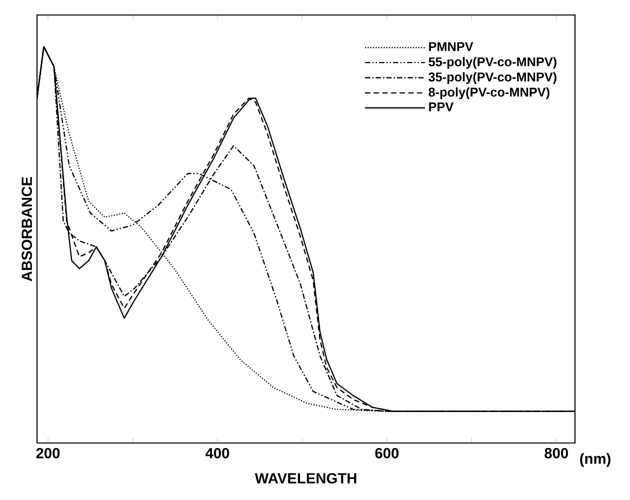  What do you see at coordinates (217, 453) in the screenshot?
I see `x-tick-label: 400` at bounding box center [217, 453].